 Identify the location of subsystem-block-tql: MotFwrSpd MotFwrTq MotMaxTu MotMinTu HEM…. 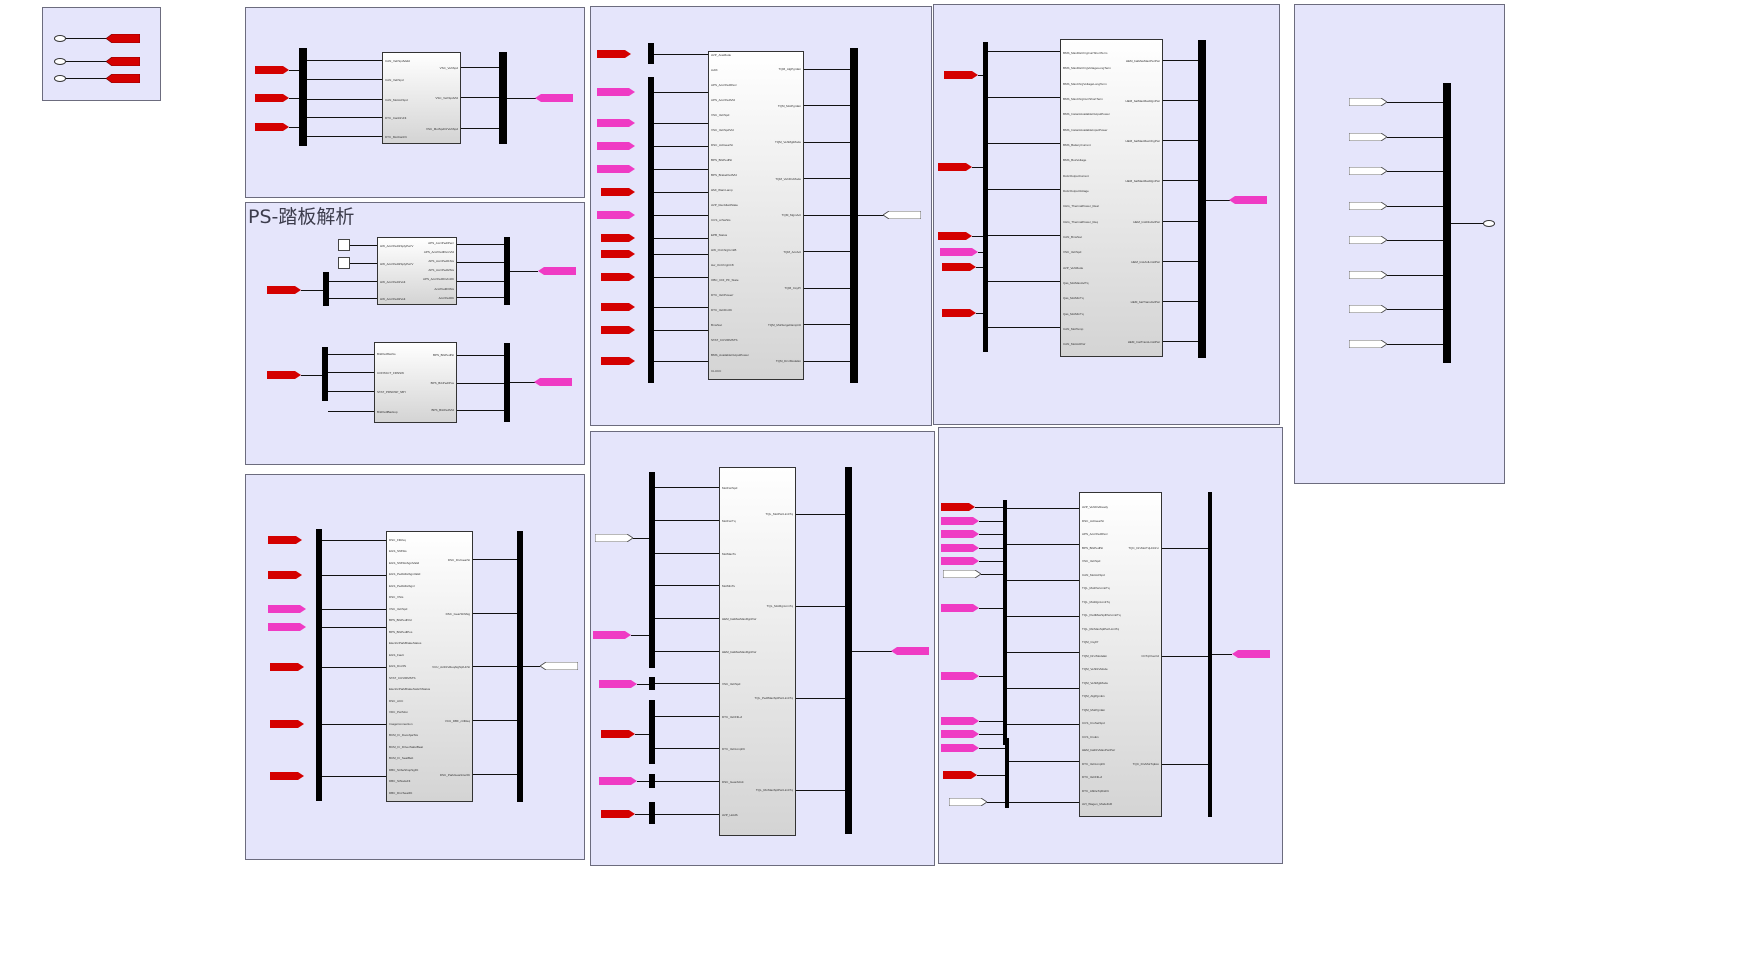
(757, 651).